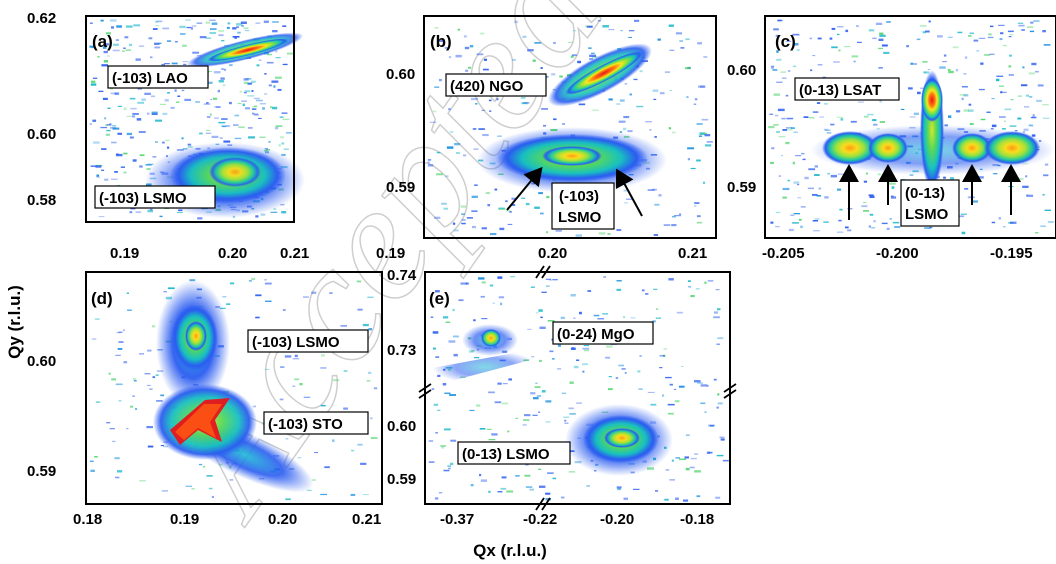 The width and height of the screenshot is (1056, 564). What do you see at coordinates (577, 388) in the screenshot?
I see `panel-e-frame` at bounding box center [577, 388].